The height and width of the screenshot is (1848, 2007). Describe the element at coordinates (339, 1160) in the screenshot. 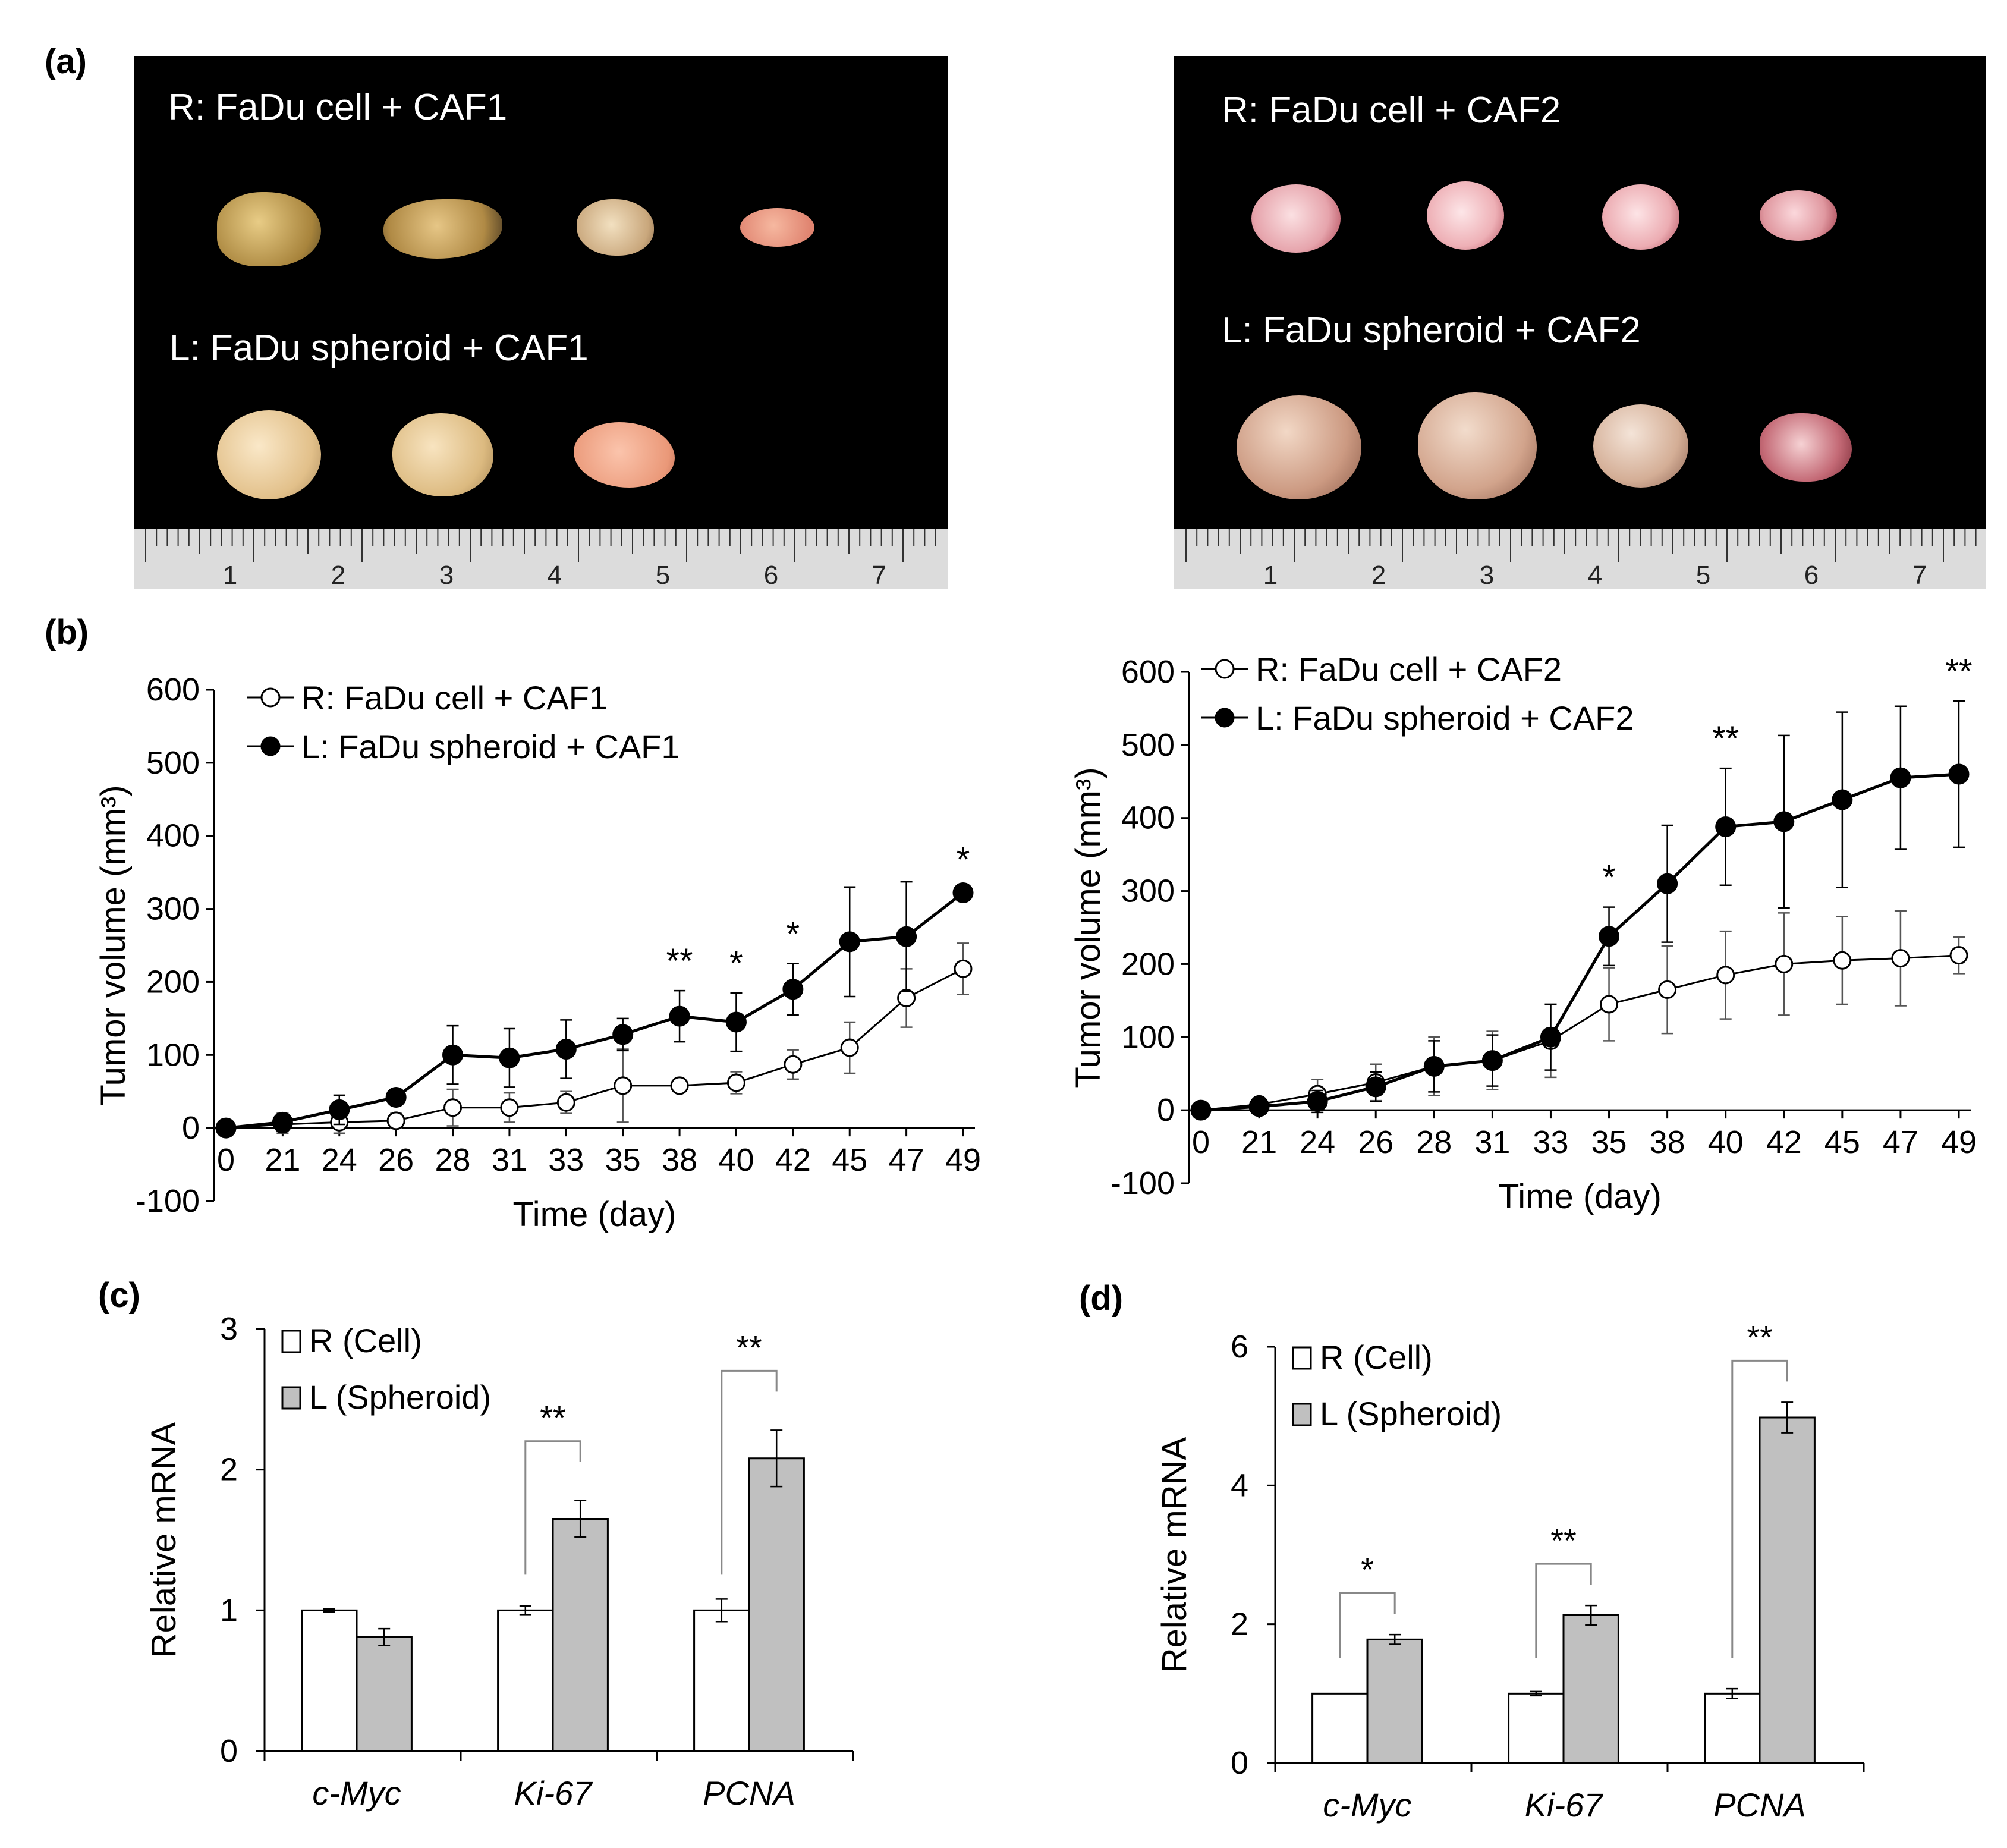

I see `x-tick-label: 24` at that location.